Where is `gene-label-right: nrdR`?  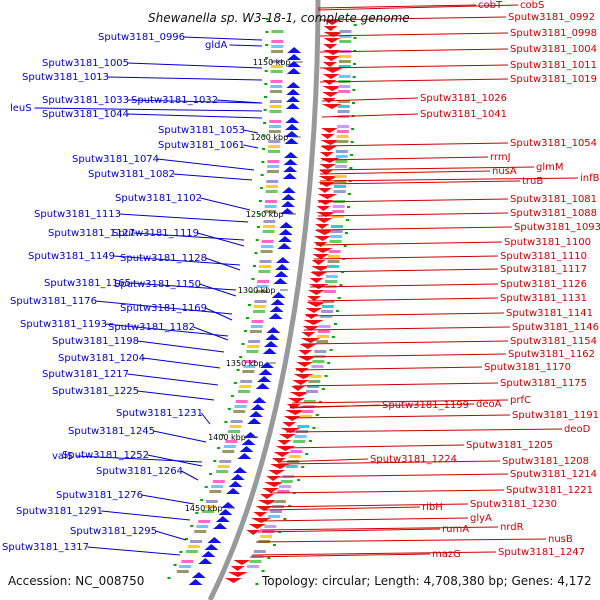
gene-label-right: nrdR is located at coordinates (512, 527).